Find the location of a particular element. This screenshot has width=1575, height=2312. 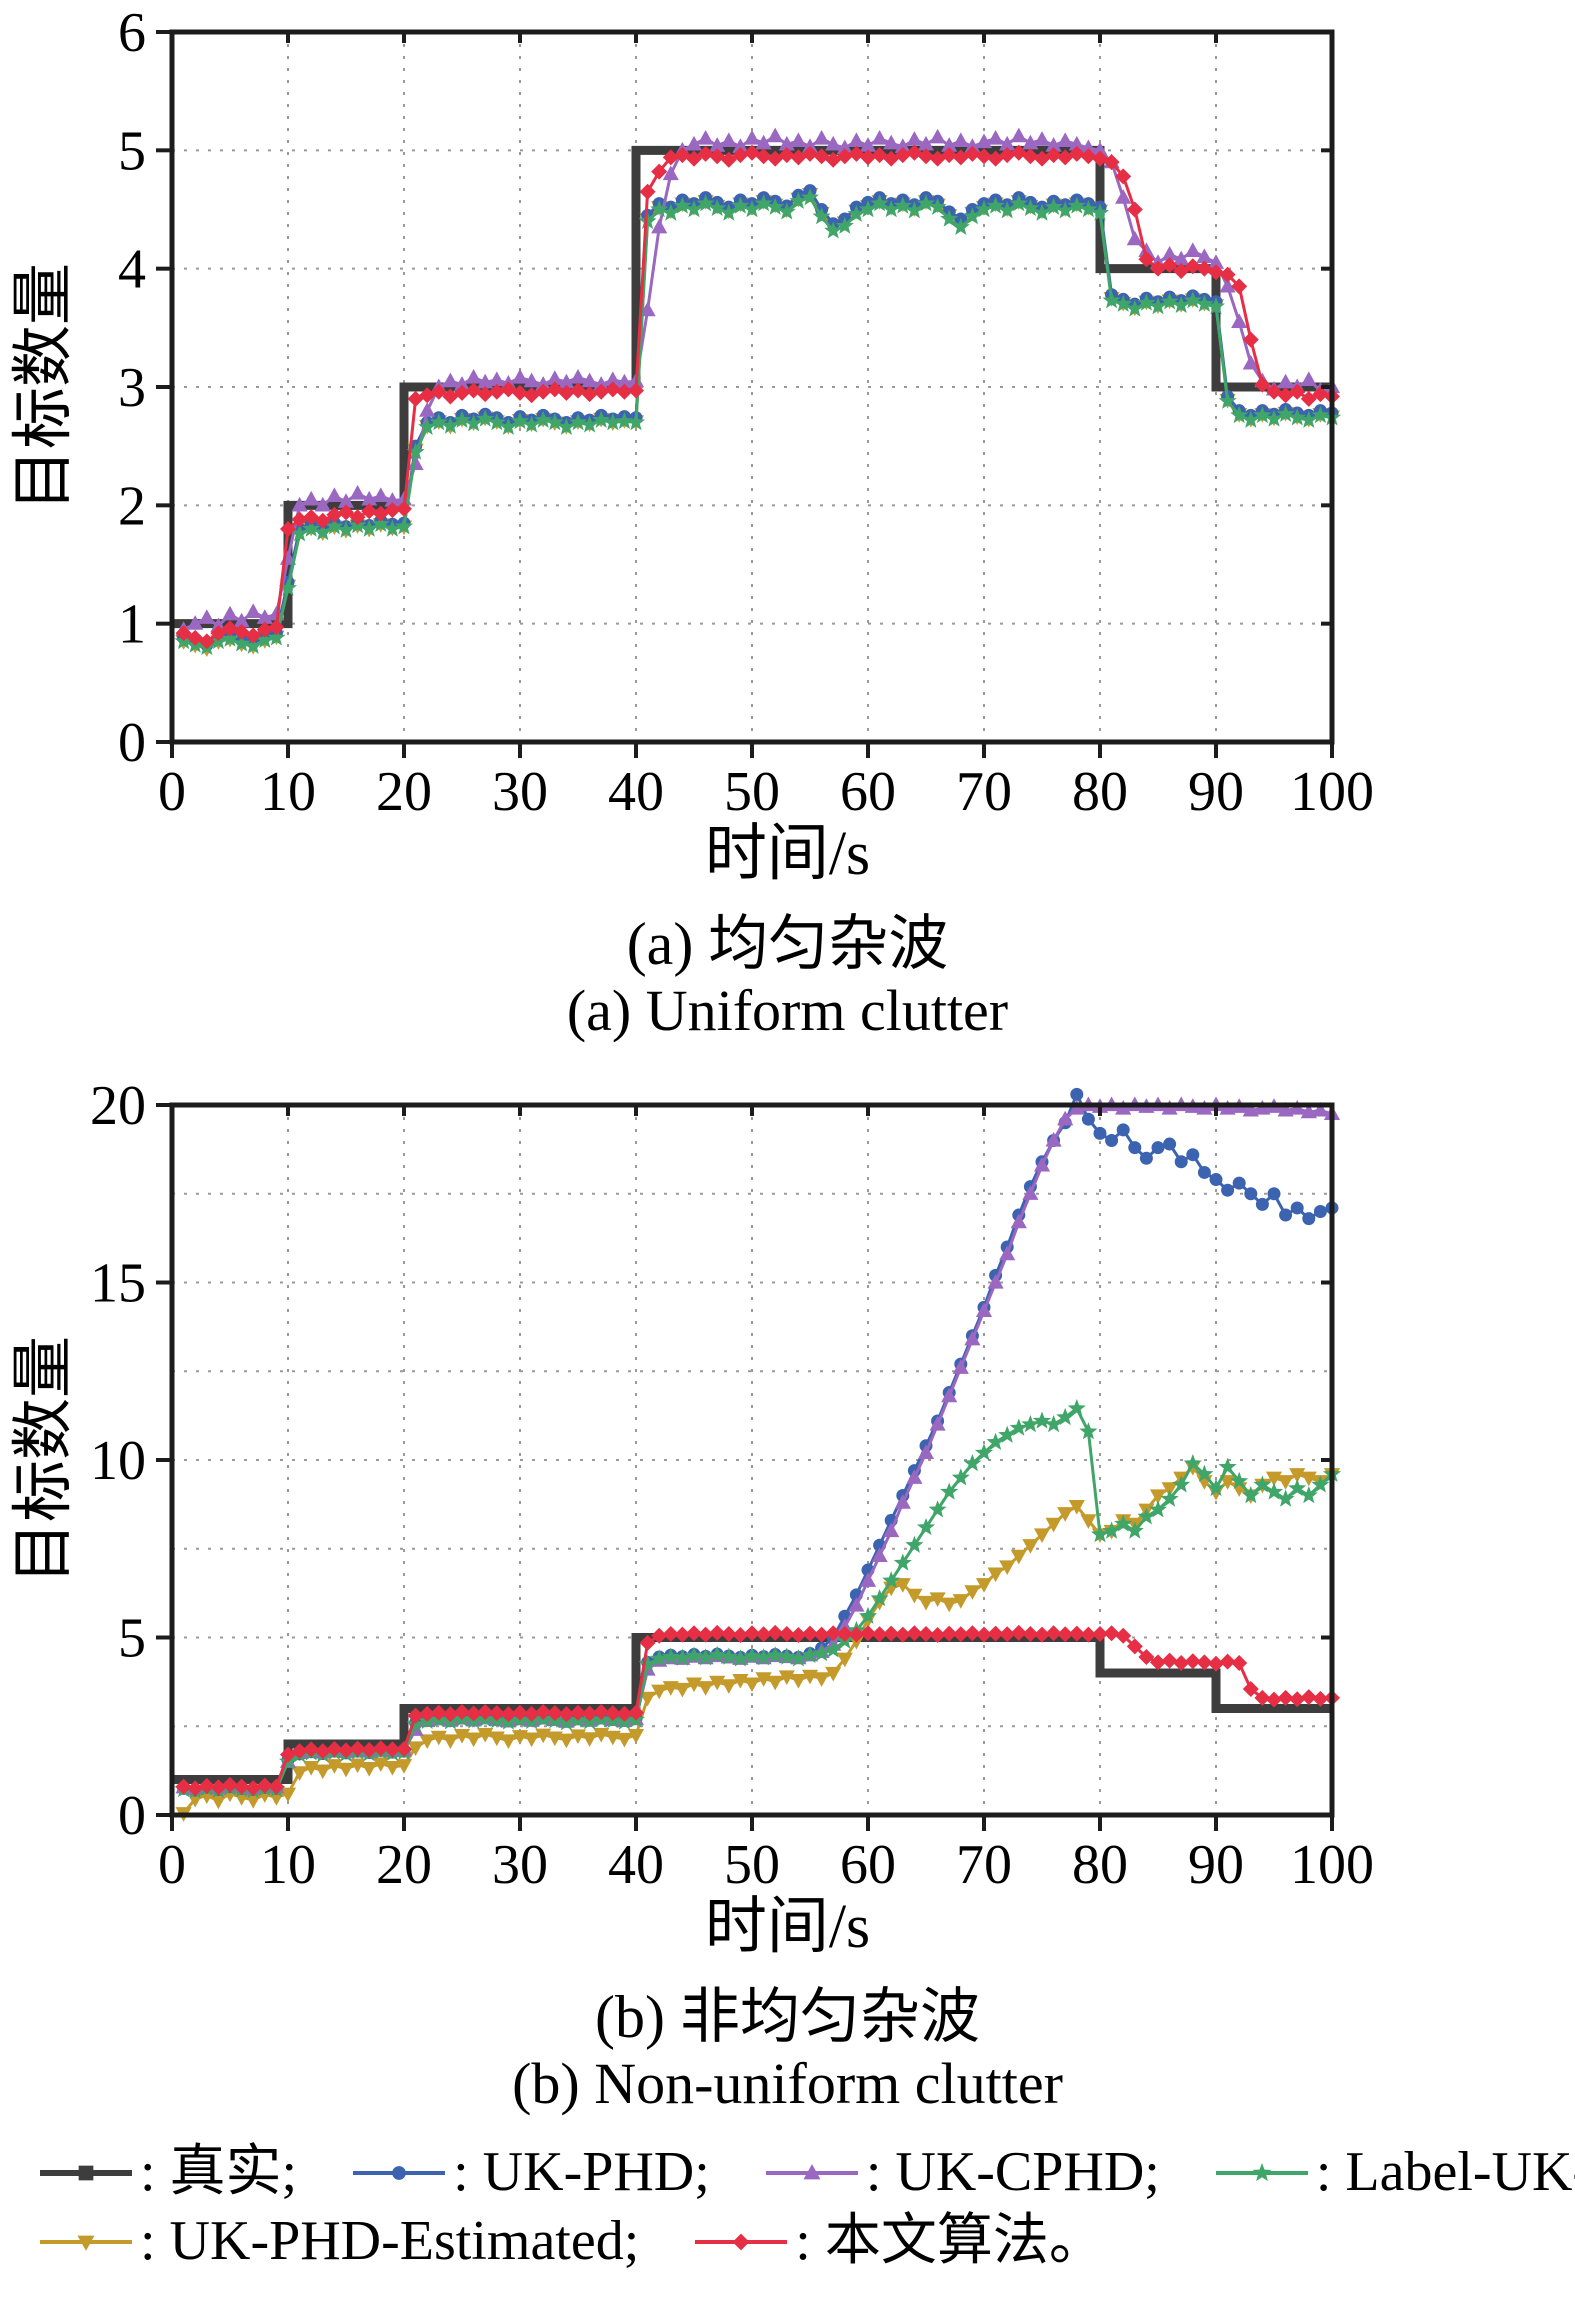

legend-row-1: : 真实; : UK-PHD; : UK-CPHD; : Label-UK-PHD; is located at coordinates (805, 2172).